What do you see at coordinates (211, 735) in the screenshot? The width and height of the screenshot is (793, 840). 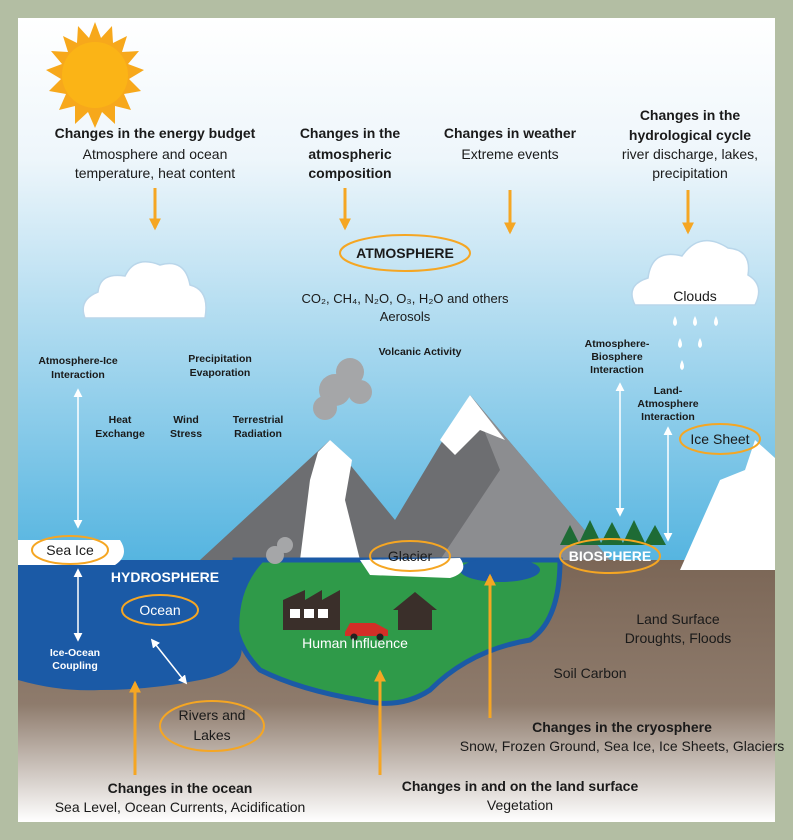 I see `component: Lakes` at bounding box center [211, 735].